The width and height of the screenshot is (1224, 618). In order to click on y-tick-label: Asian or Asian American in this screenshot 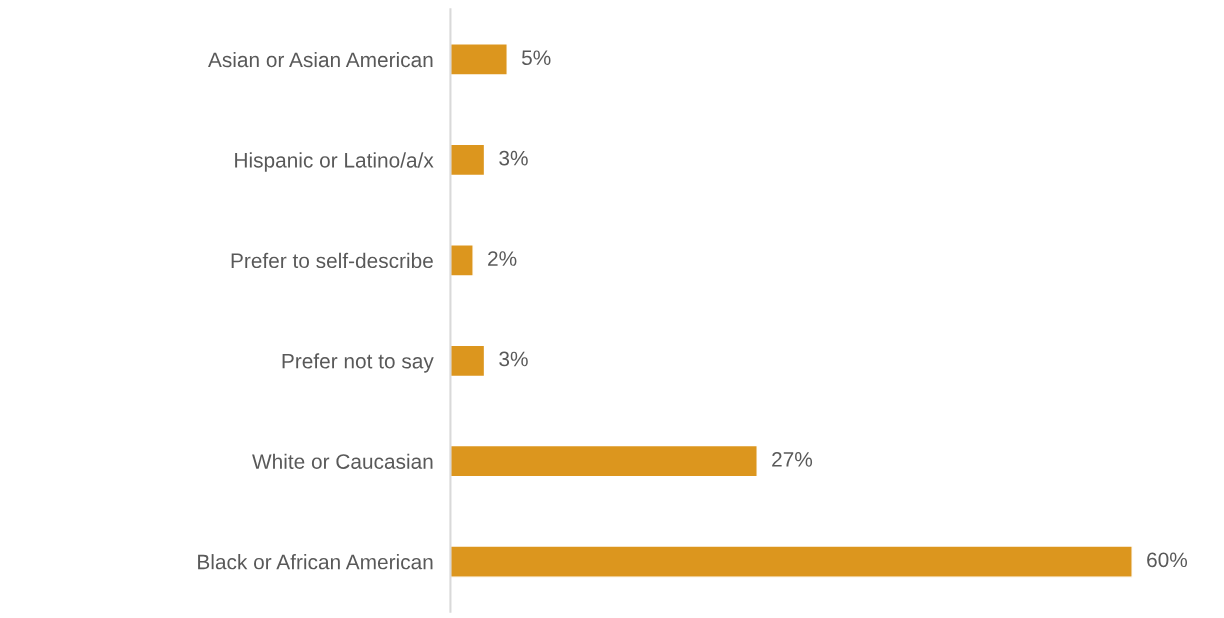, I will do `click(320, 59)`.